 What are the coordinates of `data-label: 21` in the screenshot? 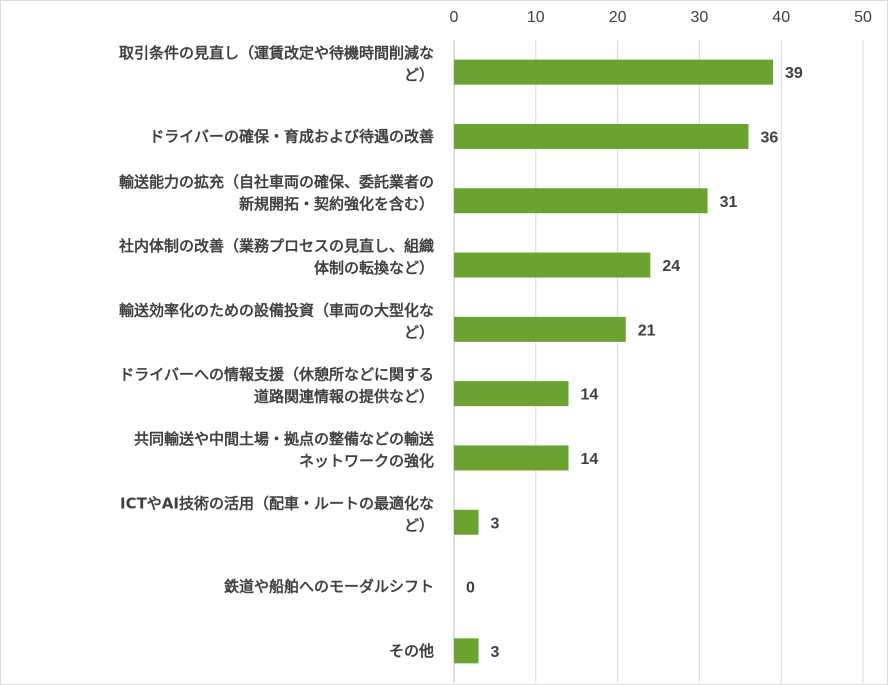 It's located at (647, 330).